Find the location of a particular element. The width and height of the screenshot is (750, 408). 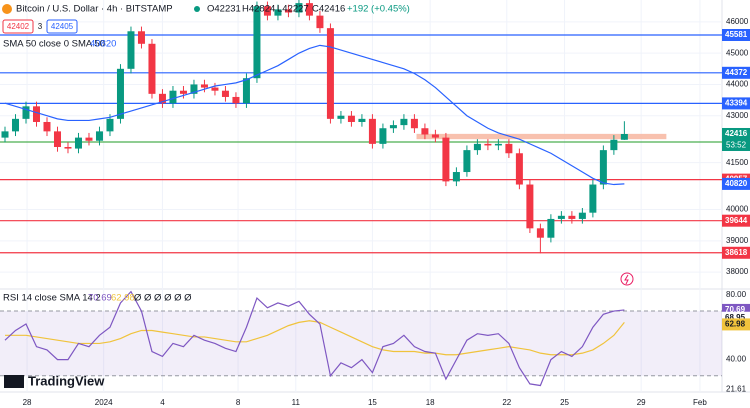

y-tick-label: 46000 is located at coordinates (737, 21).